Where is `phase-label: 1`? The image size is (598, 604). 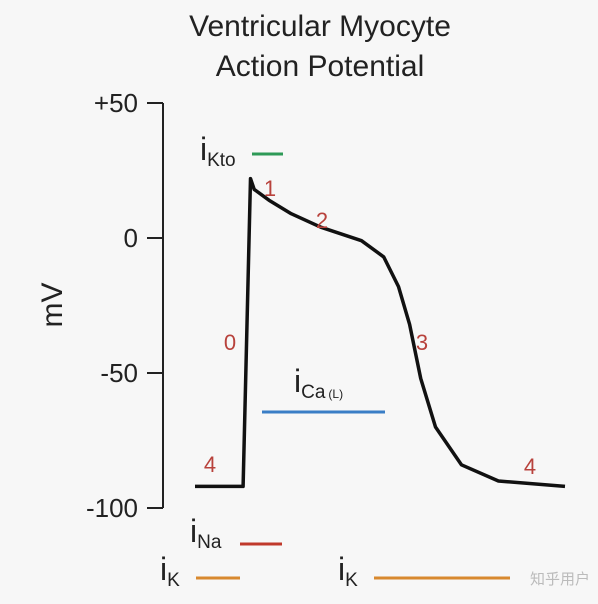 phase-label: 1 is located at coordinates (270, 188).